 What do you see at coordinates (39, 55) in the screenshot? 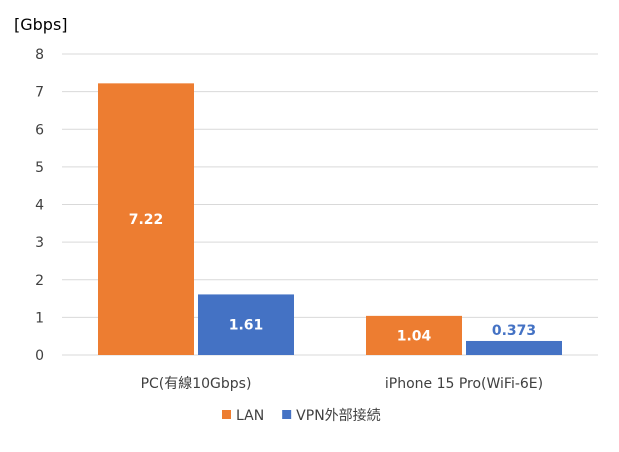
I see `y-tick-label-8: 8` at bounding box center [39, 55].